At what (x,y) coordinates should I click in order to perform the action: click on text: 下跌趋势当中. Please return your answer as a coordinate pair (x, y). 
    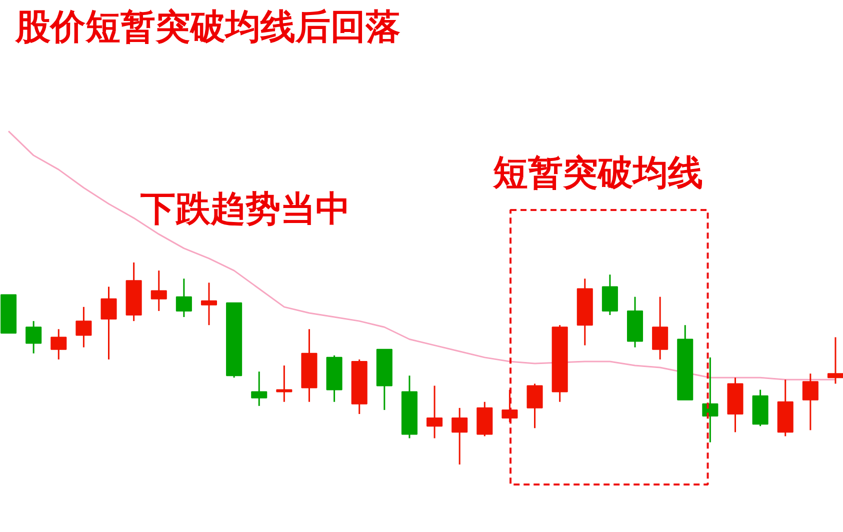
    Looking at the image, I should click on (244, 210).